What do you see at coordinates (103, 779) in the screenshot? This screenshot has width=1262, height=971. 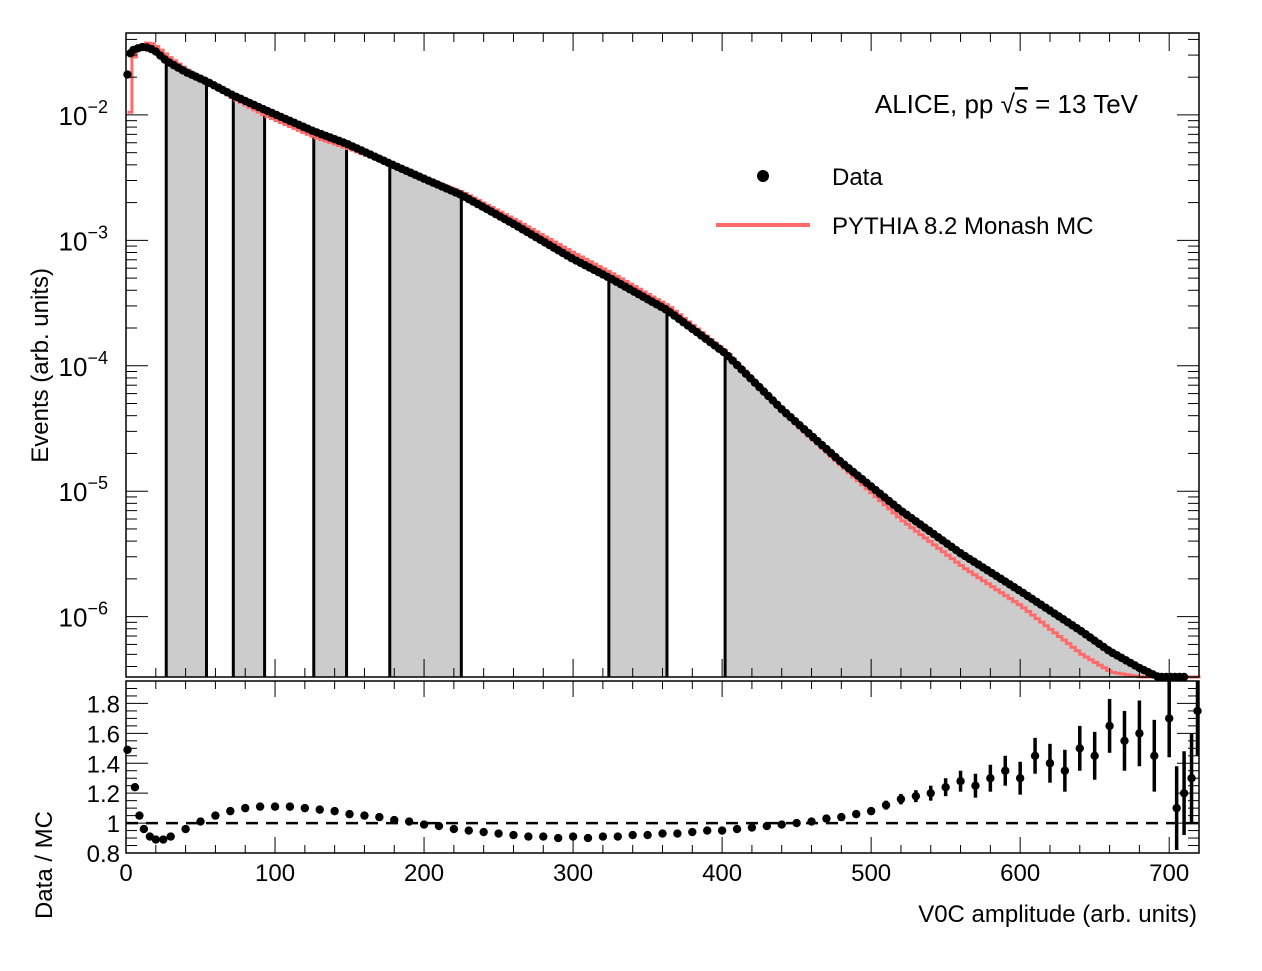 I see `lower-y-tick-labels: 0.8 1 1.2 1.4 1.6 1.8` at bounding box center [103, 779].